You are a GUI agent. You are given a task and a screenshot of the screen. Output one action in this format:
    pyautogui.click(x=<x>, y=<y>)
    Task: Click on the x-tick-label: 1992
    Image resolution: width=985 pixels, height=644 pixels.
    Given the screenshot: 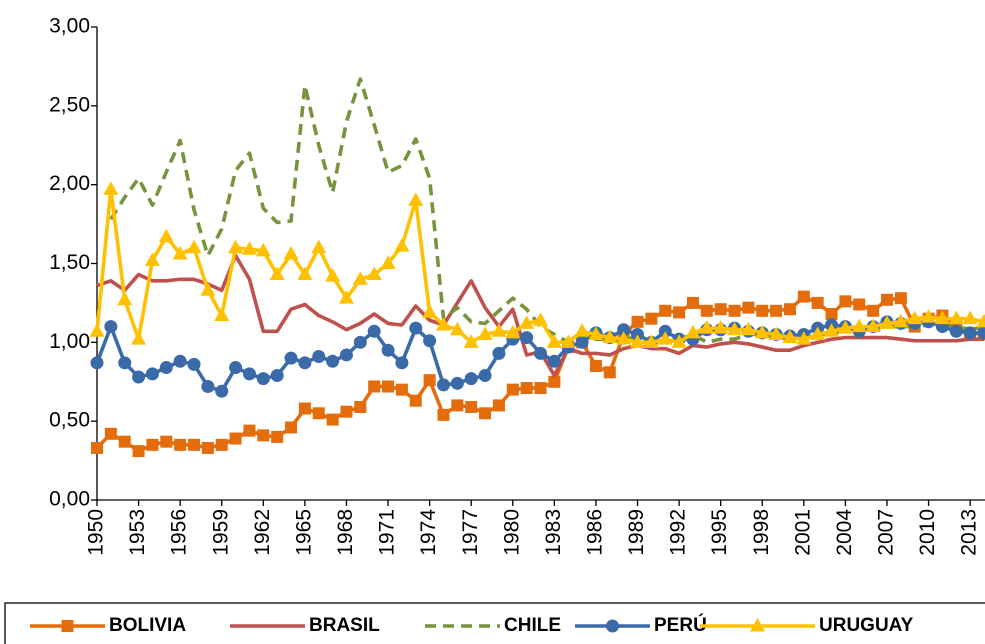 What is the action you would take?
    pyautogui.click(x=678, y=532)
    